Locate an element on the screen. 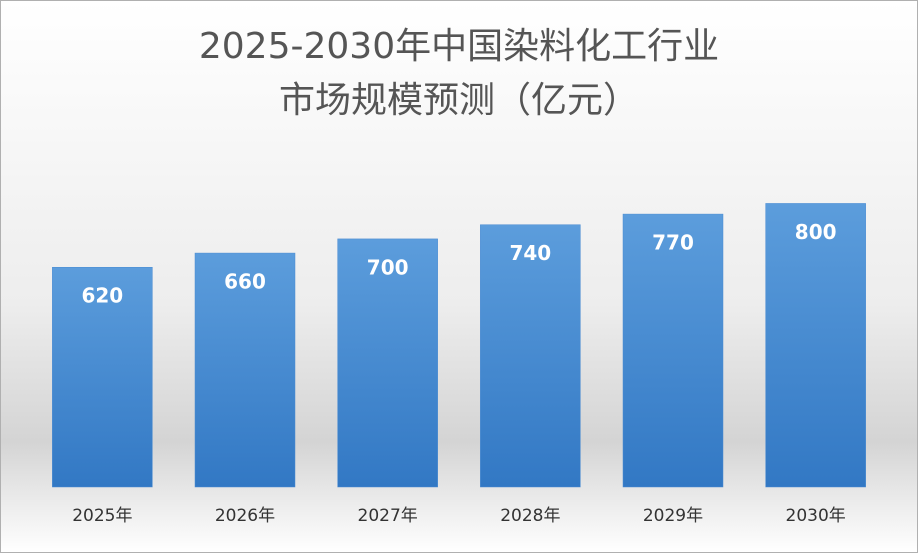 The image size is (918, 553). data-label: 700 is located at coordinates (388, 267).